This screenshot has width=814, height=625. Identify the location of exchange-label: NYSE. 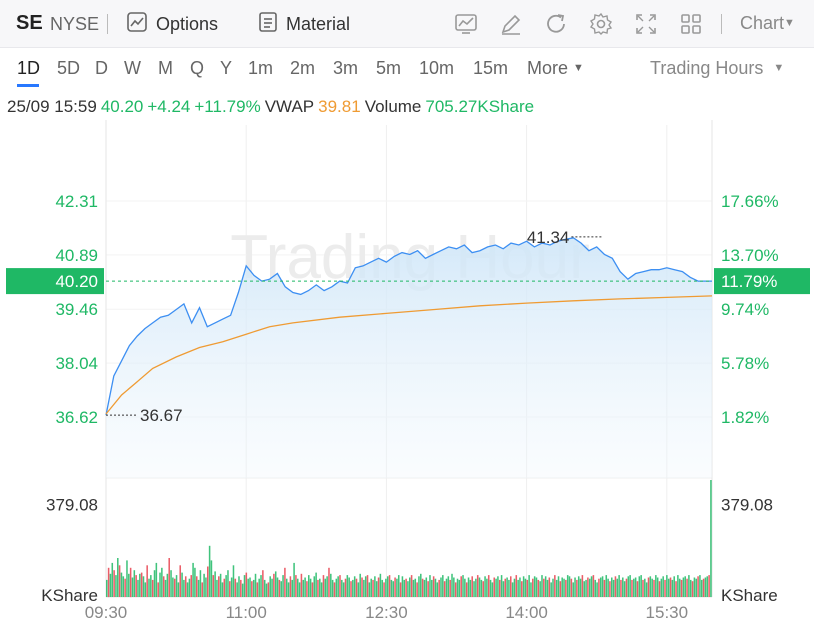
(75, 24).